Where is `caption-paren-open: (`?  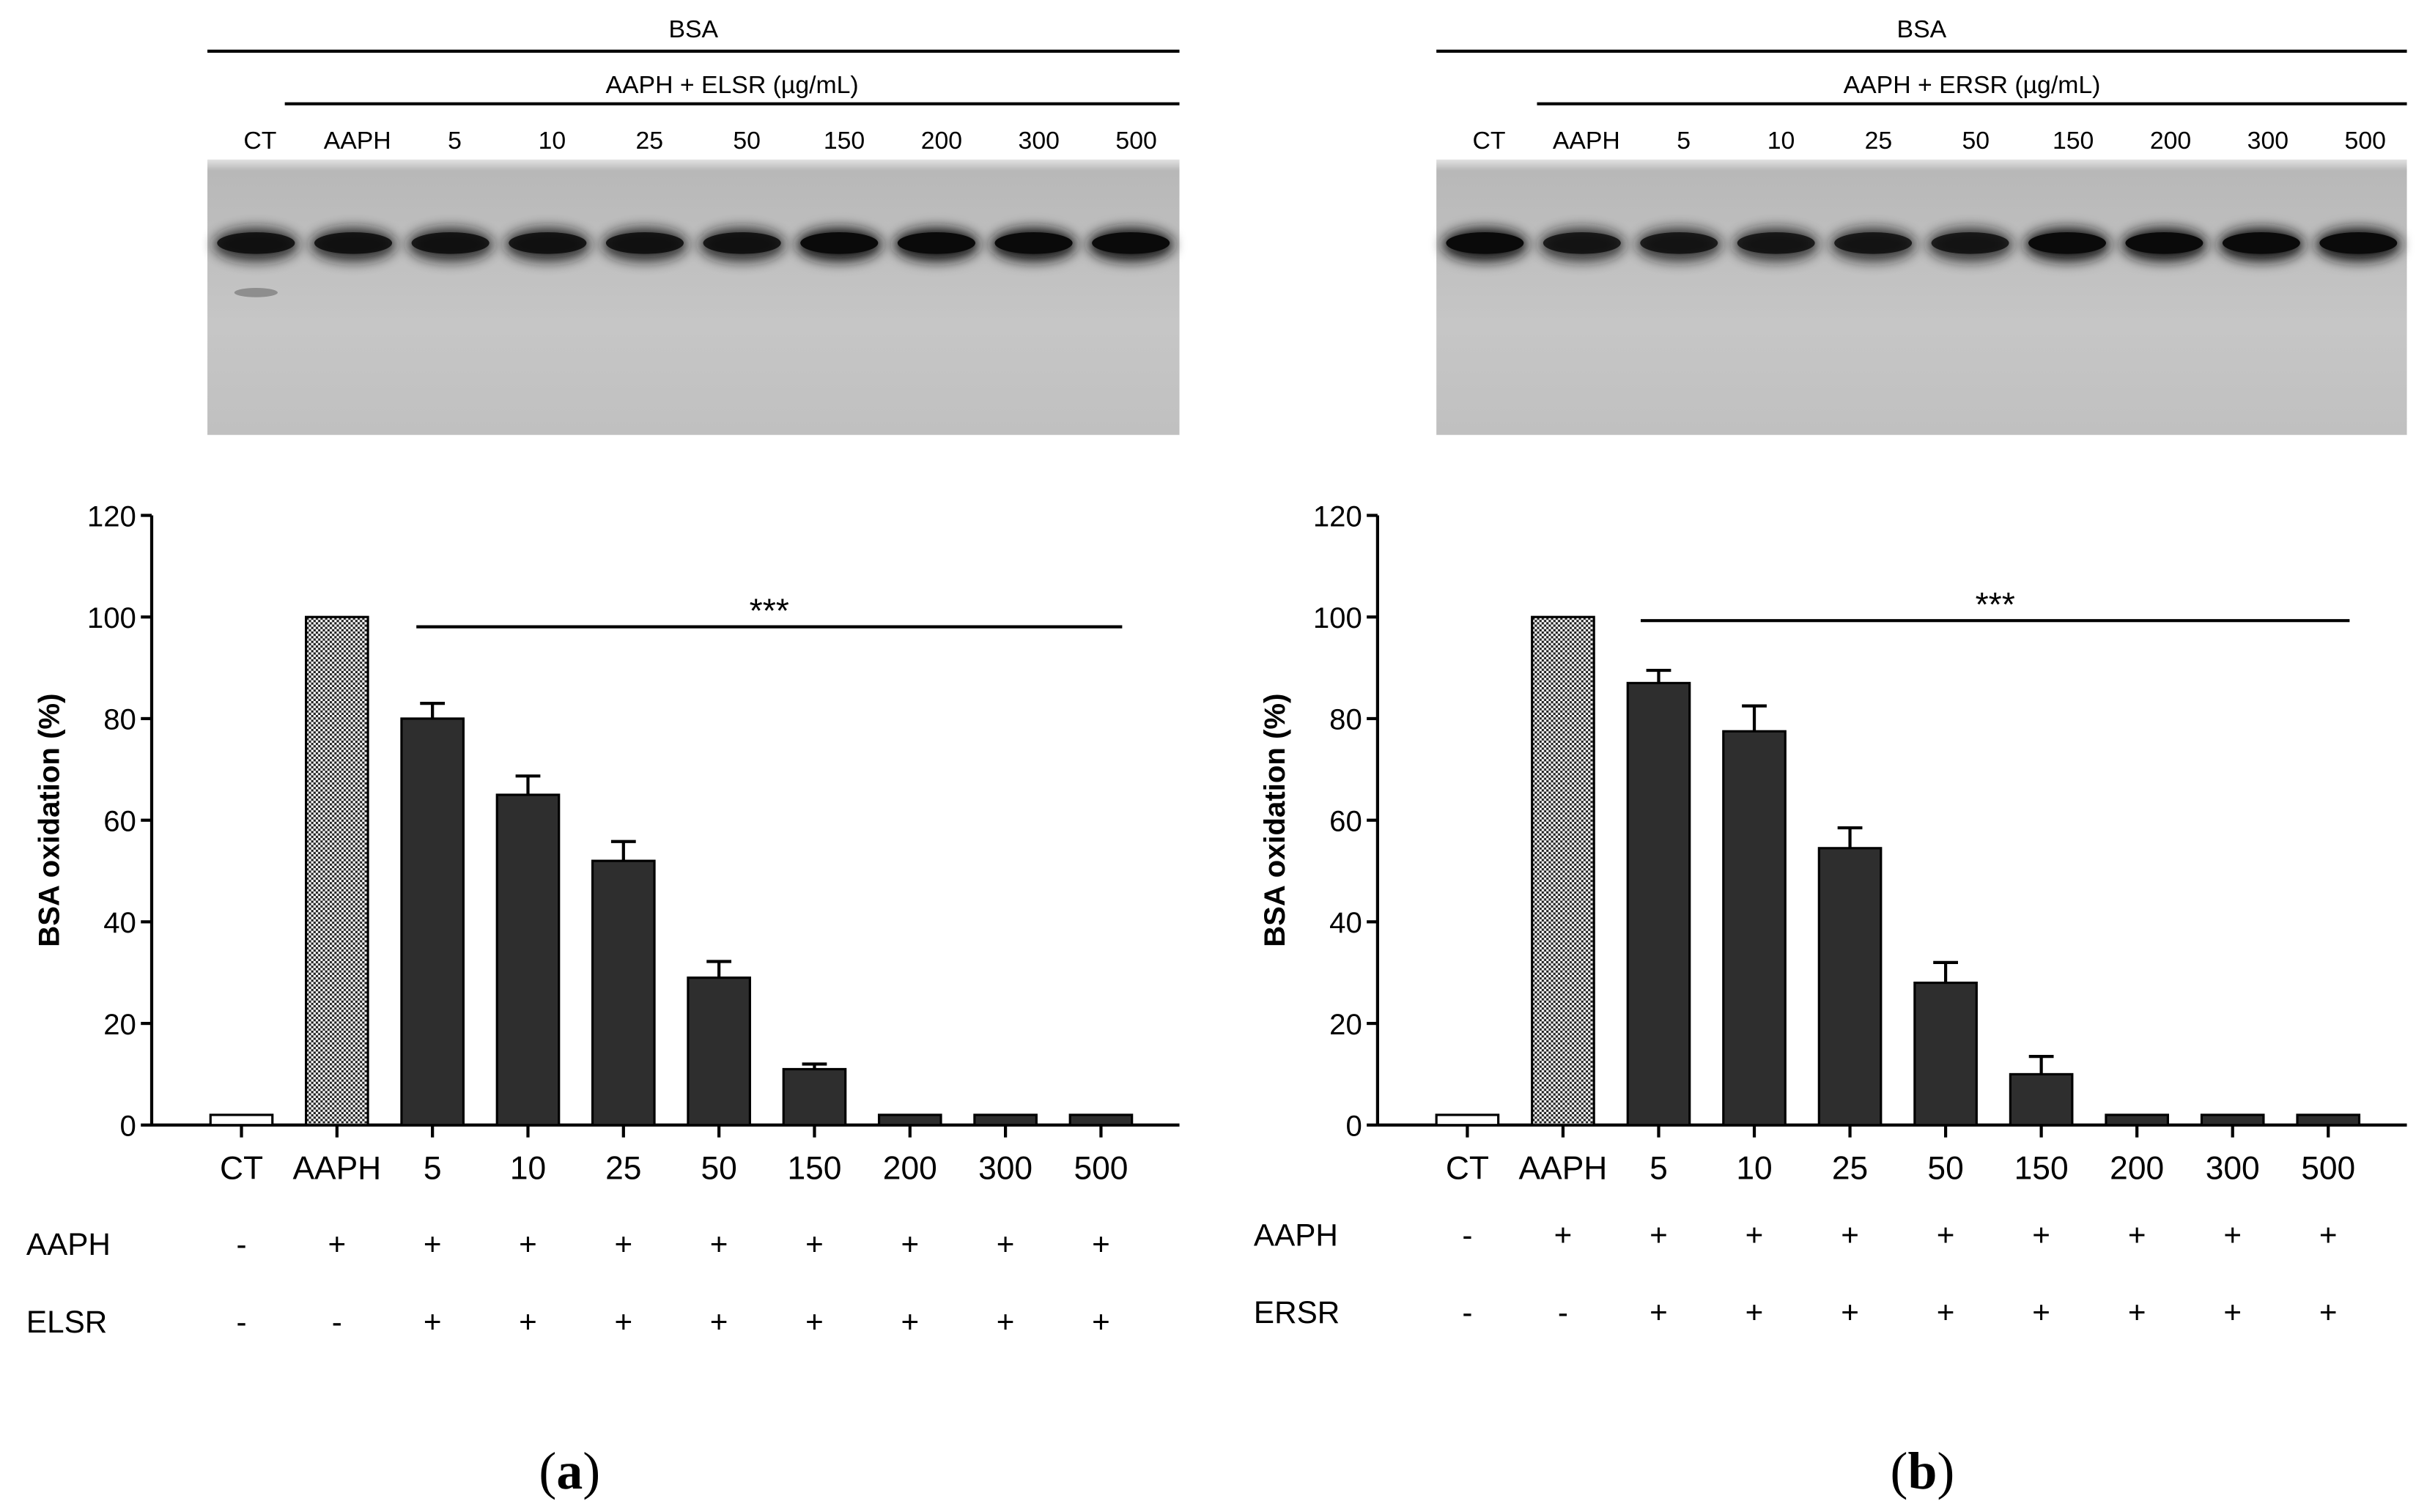 caption-paren-open: ( is located at coordinates (547, 1471).